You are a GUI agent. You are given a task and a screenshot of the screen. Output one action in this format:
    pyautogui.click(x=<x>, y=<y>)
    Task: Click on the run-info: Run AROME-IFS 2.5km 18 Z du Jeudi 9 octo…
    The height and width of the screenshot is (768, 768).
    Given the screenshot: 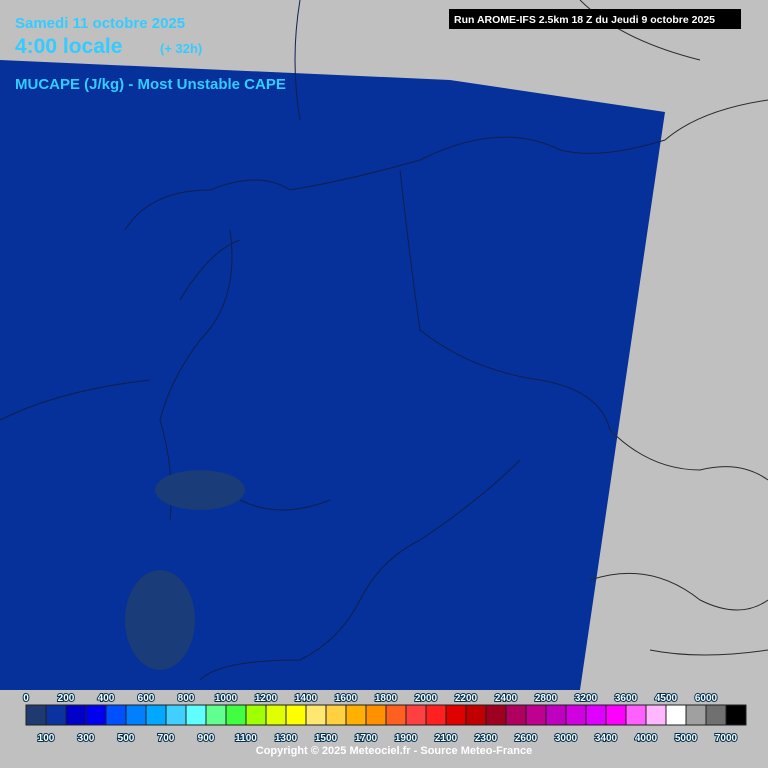 What is the action you would take?
    pyautogui.click(x=584, y=20)
    